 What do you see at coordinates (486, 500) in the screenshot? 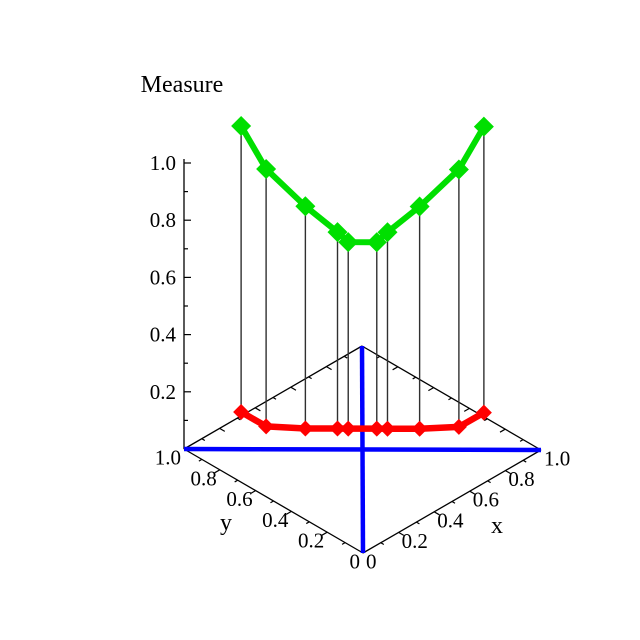
I see `x-tick-label: 0.6` at bounding box center [486, 500].